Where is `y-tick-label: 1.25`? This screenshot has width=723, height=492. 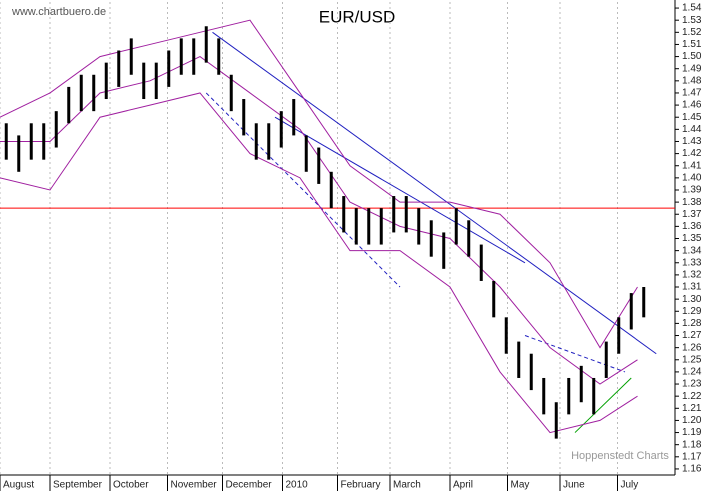 y-tick-label: 1.25 is located at coordinates (692, 359).